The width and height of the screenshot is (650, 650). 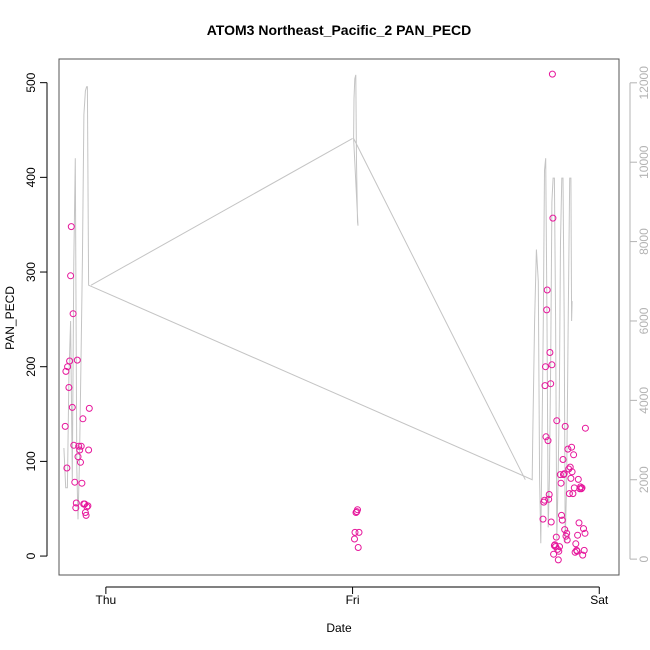 I want to click on y2-tick-label: 2000, so click(x=643, y=479).